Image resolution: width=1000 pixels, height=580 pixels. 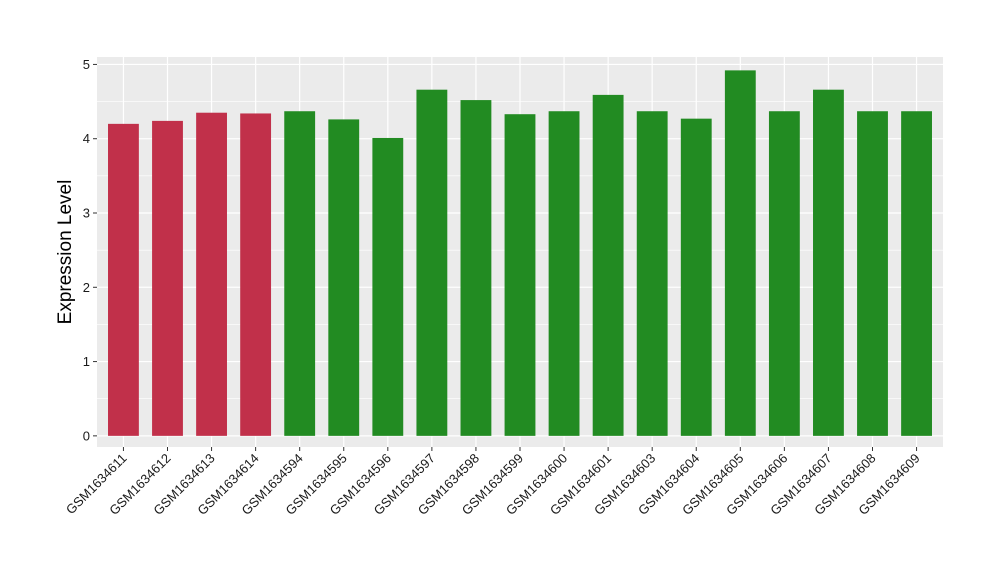 I want to click on y-tick-label: 3, so click(x=86, y=213).